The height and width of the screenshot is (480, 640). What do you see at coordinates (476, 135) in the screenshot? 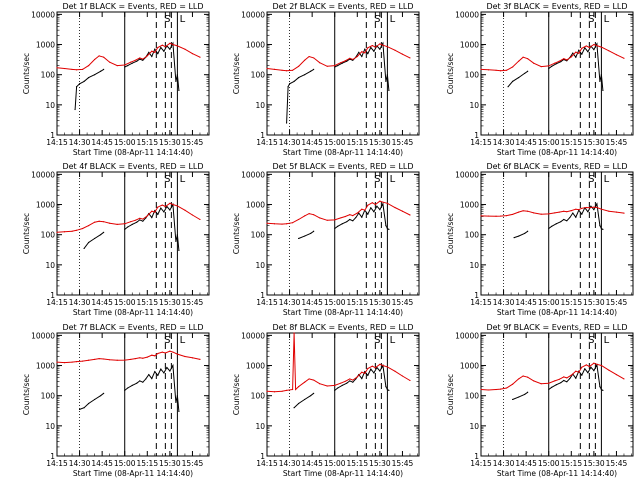
I see `y-tick-label: 1` at bounding box center [476, 135].